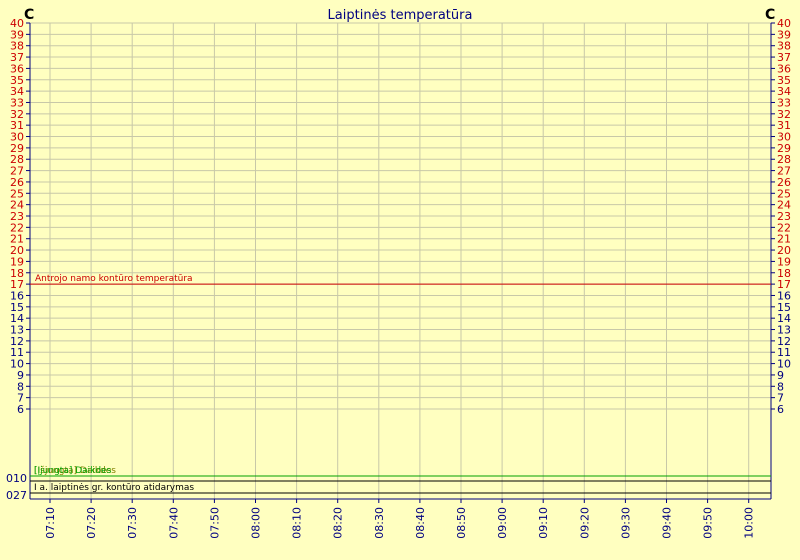 This screenshot has width=800, height=560. What do you see at coordinates (114, 279) in the screenshot?
I see `series-label: Antrojo namo kontūro temperatūra` at bounding box center [114, 279].